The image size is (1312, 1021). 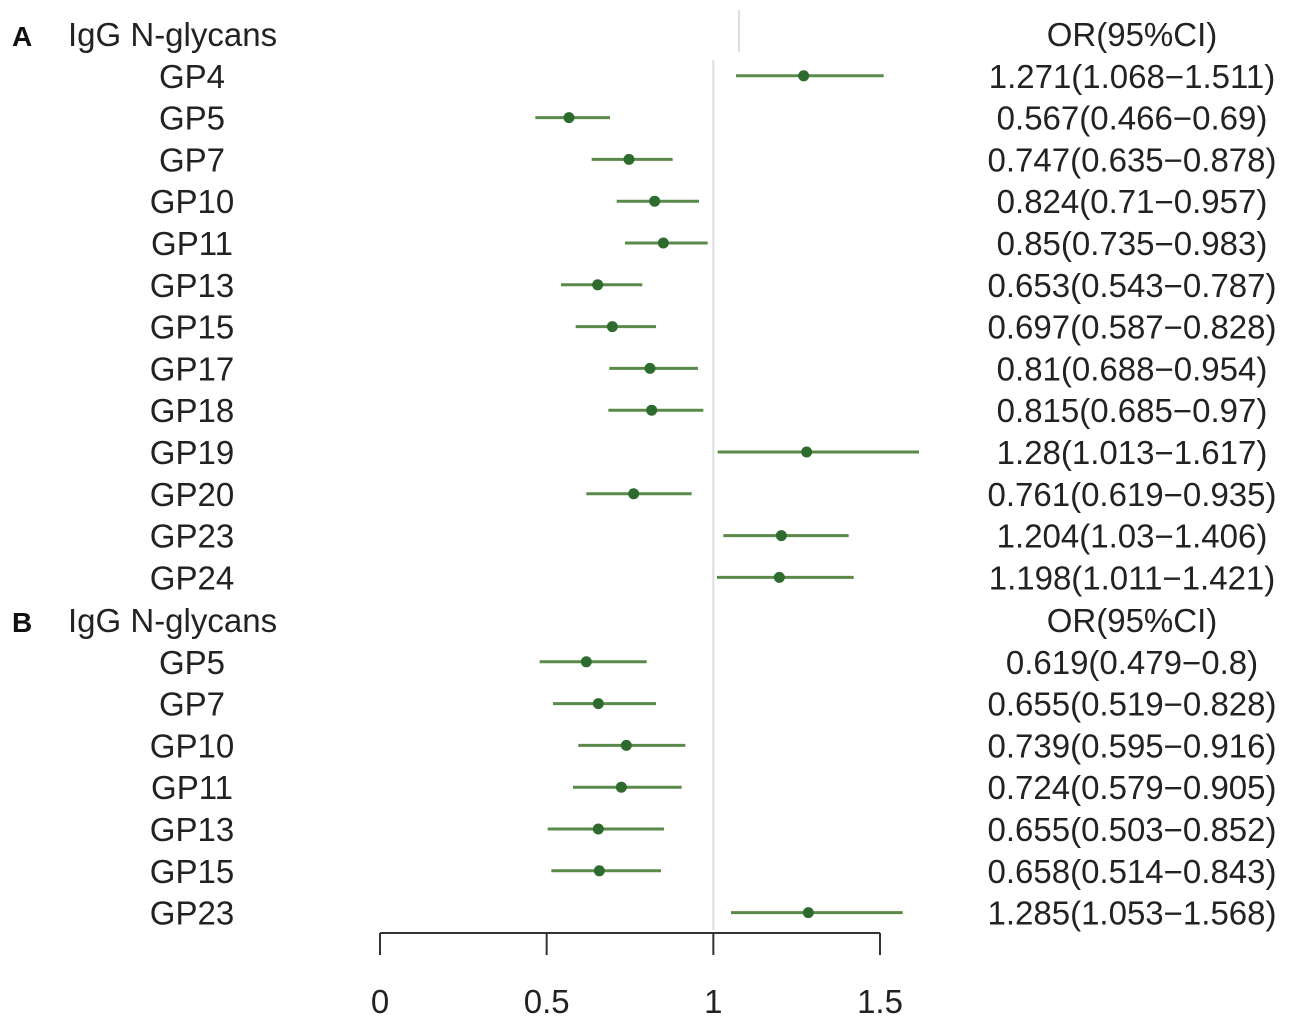 I want to click on row-label: GP17, so click(x=192, y=368).